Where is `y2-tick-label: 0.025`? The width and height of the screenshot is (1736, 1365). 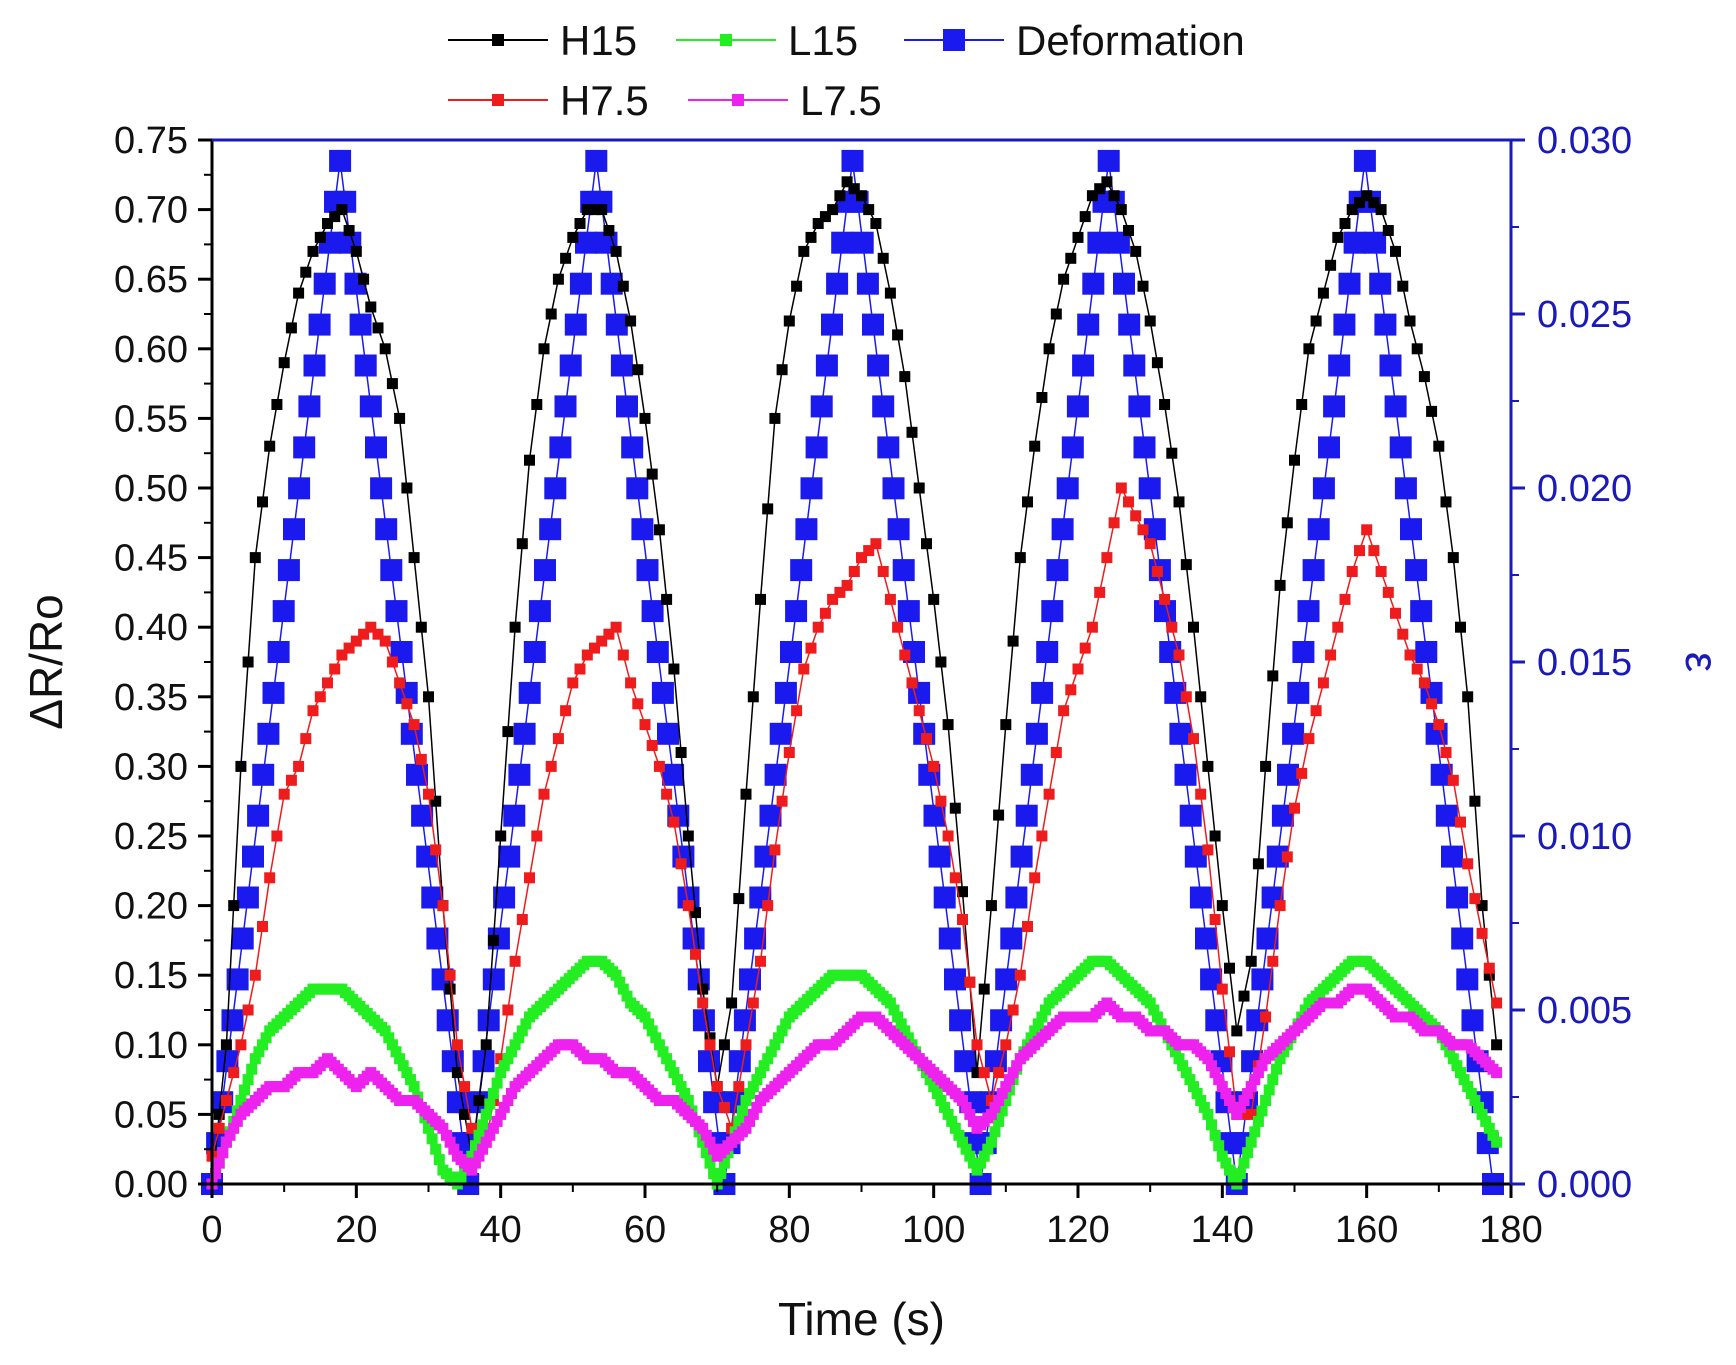 y2-tick-label: 0.025 is located at coordinates (1584, 315).